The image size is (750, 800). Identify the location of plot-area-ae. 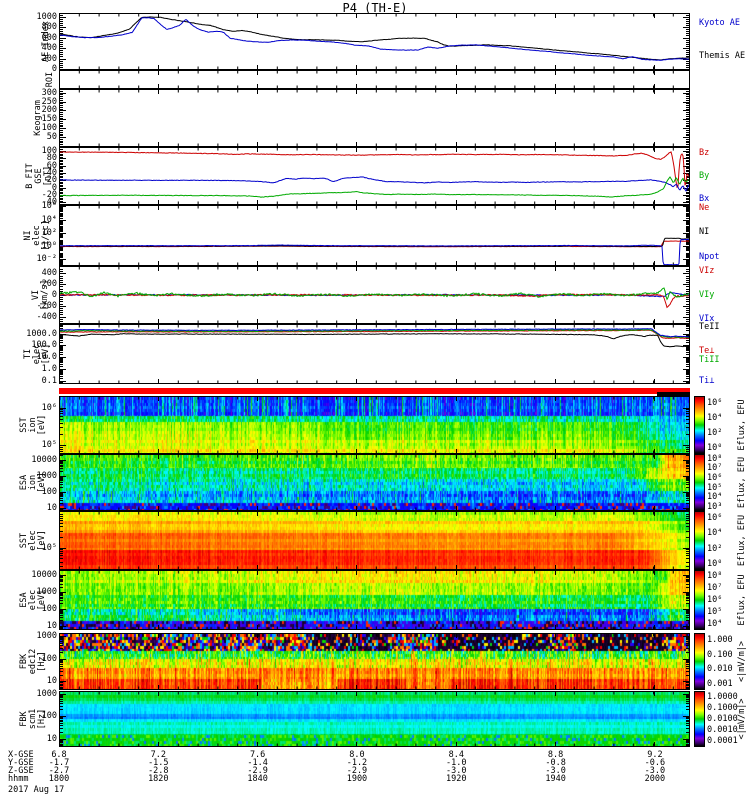
(374, 41).